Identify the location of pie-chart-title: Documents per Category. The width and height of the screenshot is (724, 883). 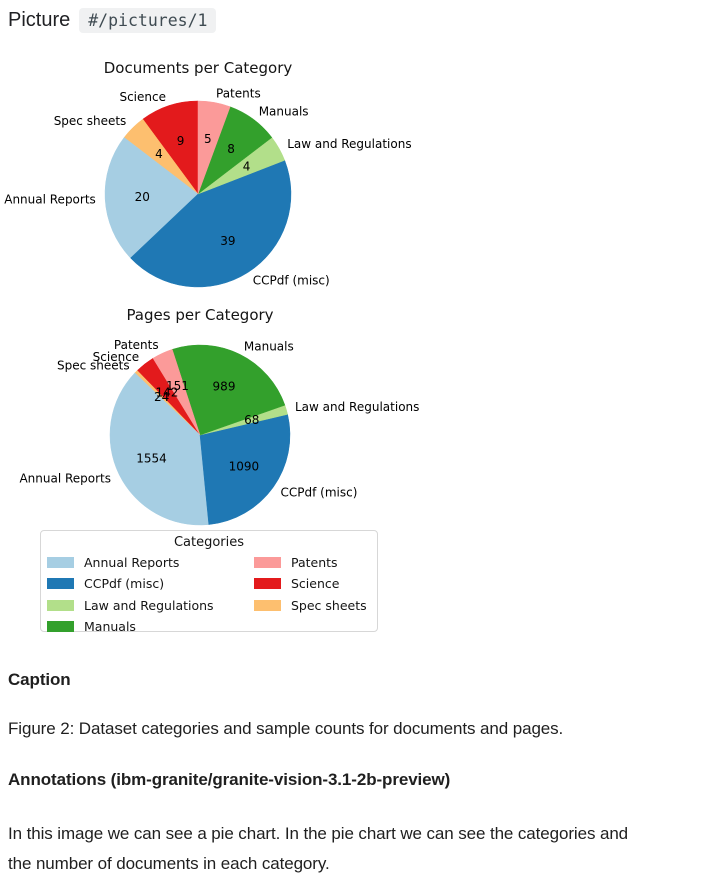
(198, 68).